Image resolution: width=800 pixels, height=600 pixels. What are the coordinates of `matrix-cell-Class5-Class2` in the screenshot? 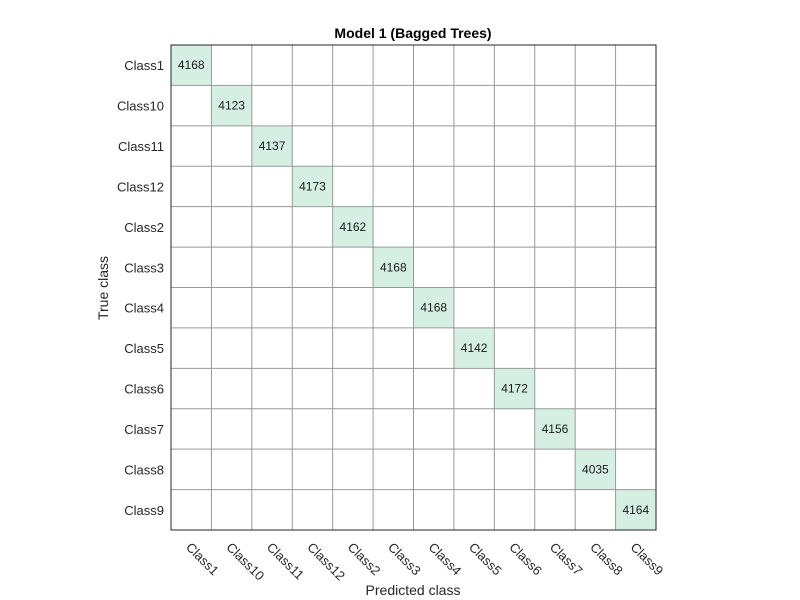 It's located at (353, 348).